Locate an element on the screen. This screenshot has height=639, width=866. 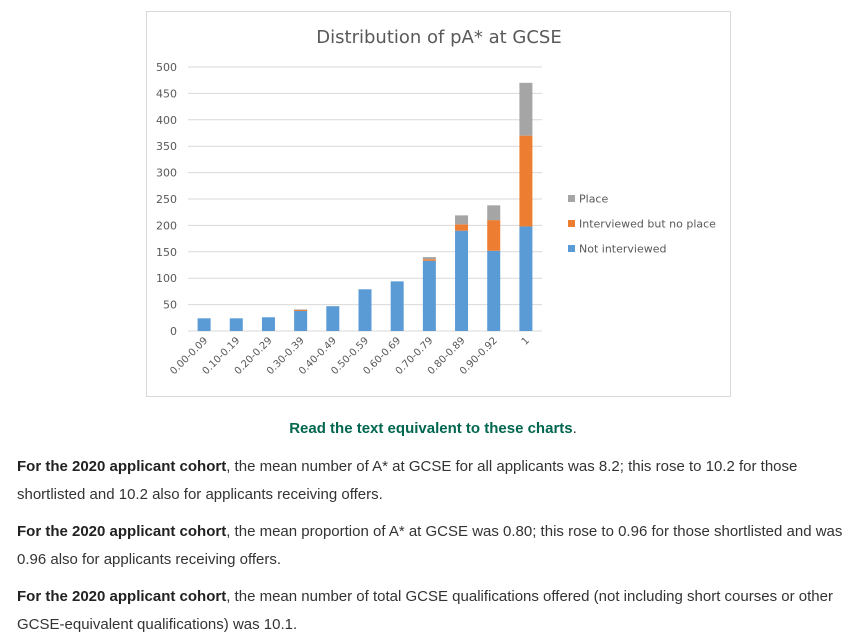
y-tick-label: 500 is located at coordinates (166, 67).